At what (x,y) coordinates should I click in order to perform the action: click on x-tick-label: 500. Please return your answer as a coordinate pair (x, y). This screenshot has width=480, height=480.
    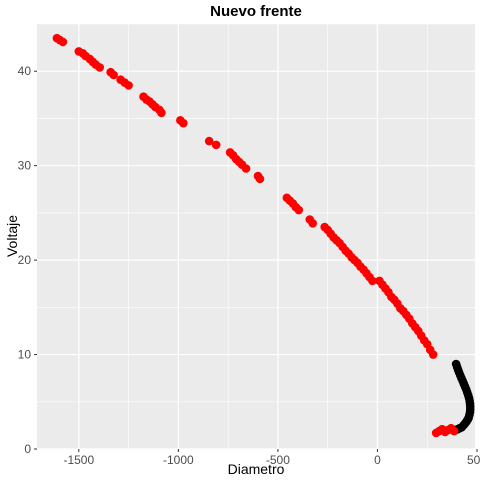
    Looking at the image, I should click on (473, 460).